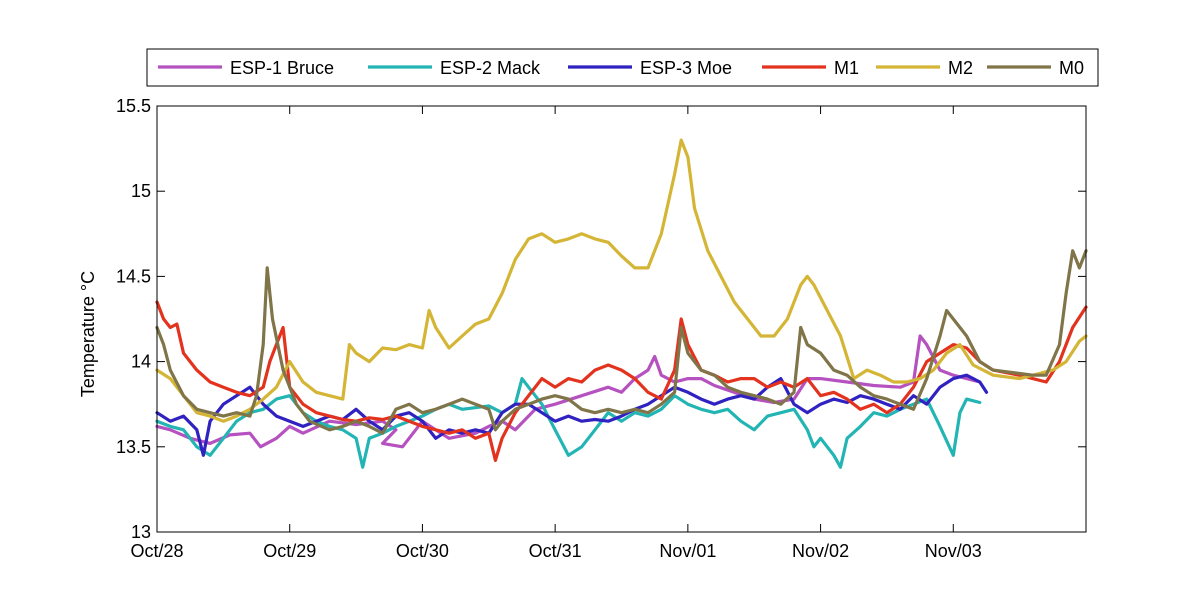 The width and height of the screenshot is (1200, 600). Describe the element at coordinates (422, 551) in the screenshot. I see `x-tick-label: Oct/30` at that location.